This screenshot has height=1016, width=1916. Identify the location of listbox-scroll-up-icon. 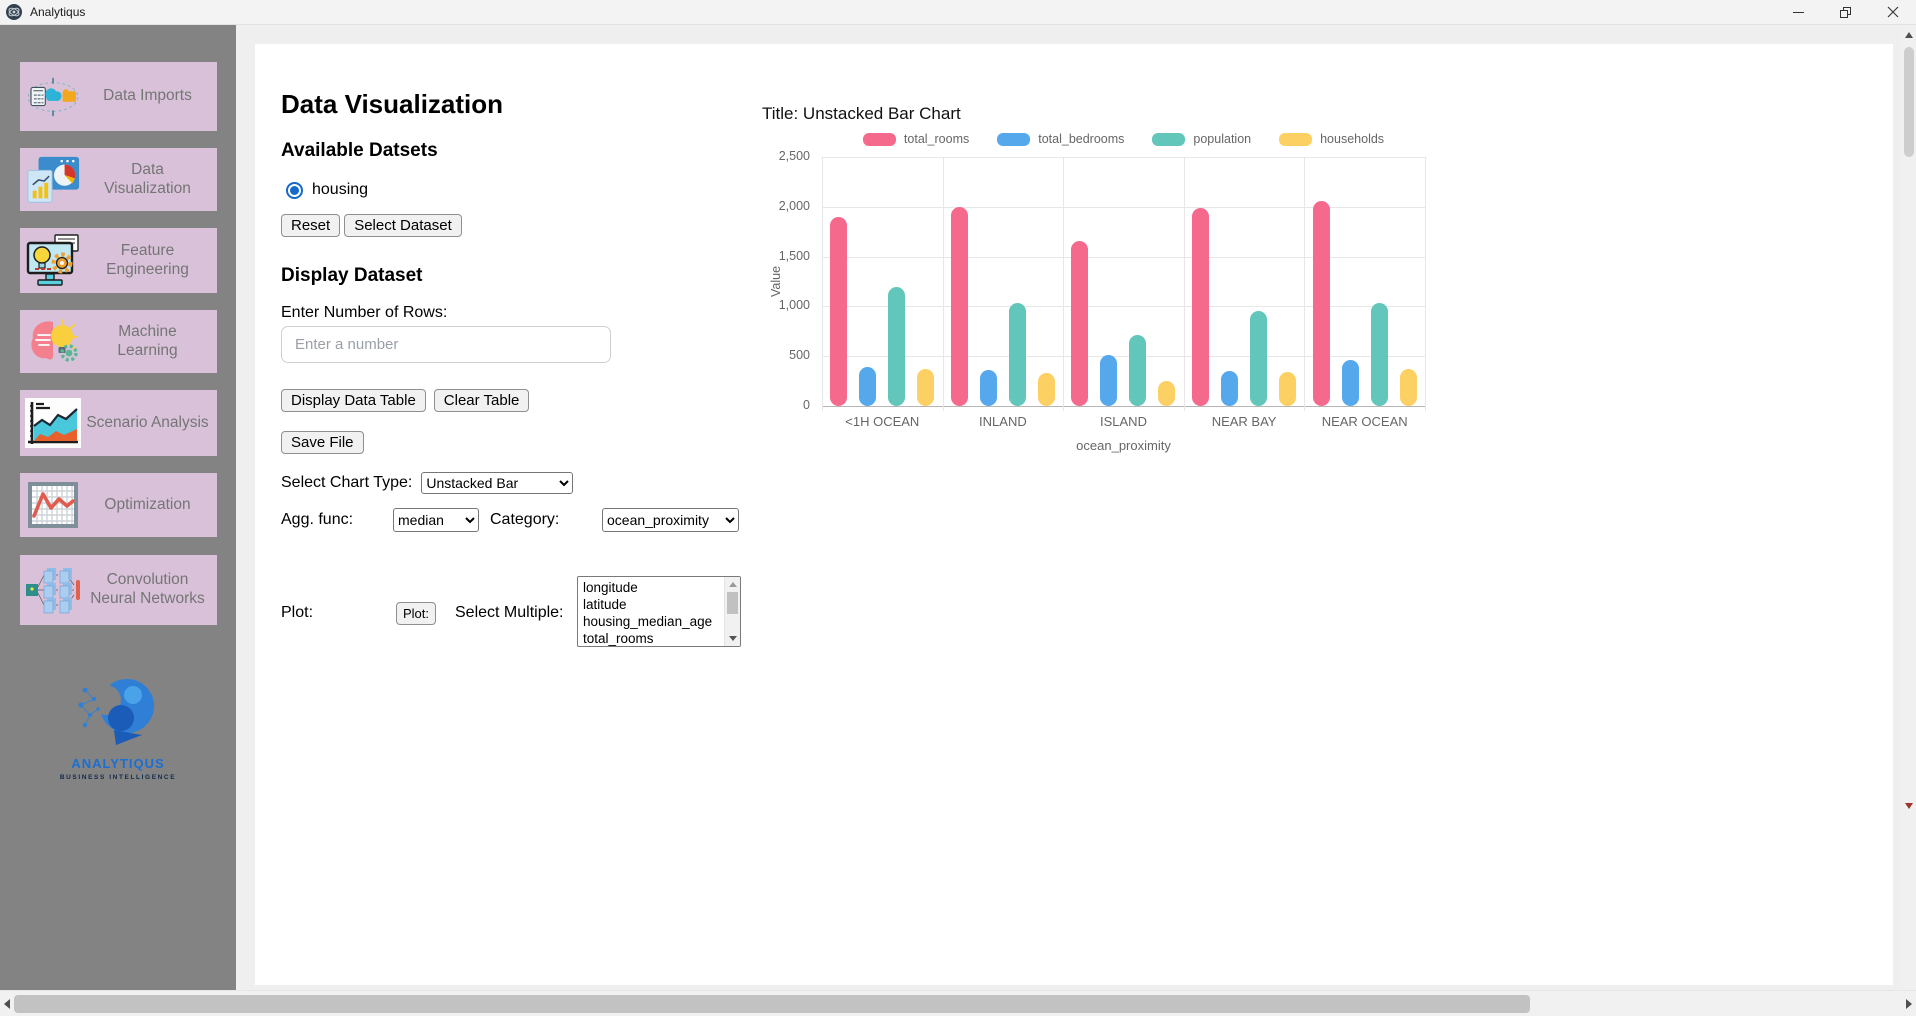
(733, 584).